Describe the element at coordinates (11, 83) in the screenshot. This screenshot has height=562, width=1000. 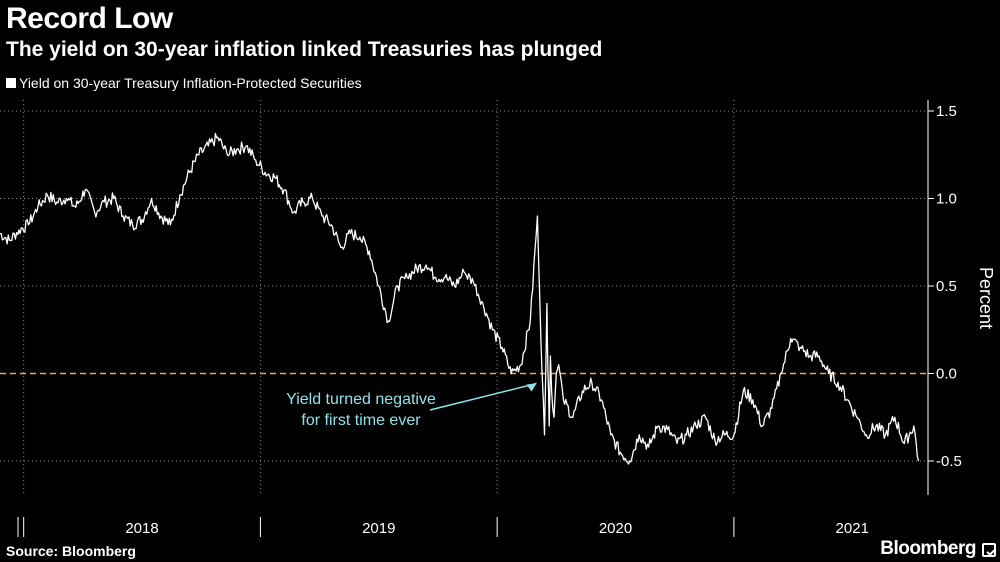
I see `legend-swatch` at that location.